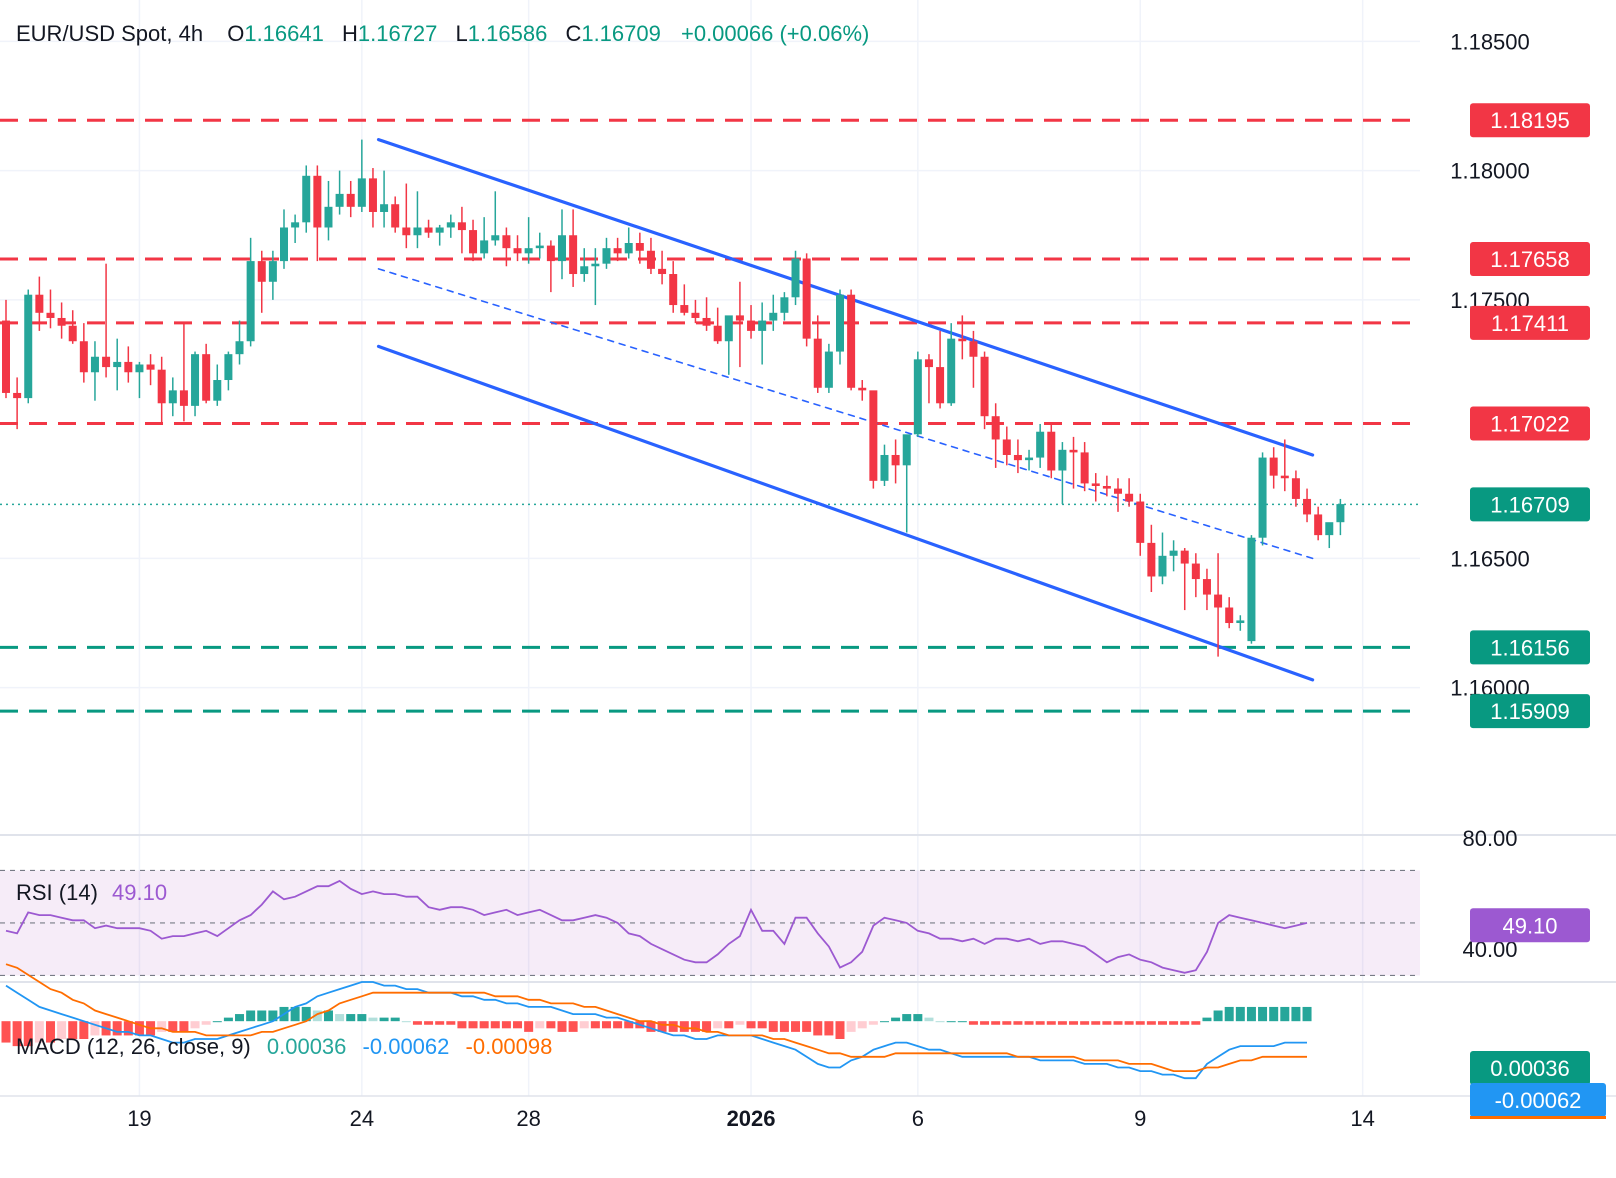  What do you see at coordinates (845, 414) in the screenshot?
I see `channel-middle-line` at bounding box center [845, 414].